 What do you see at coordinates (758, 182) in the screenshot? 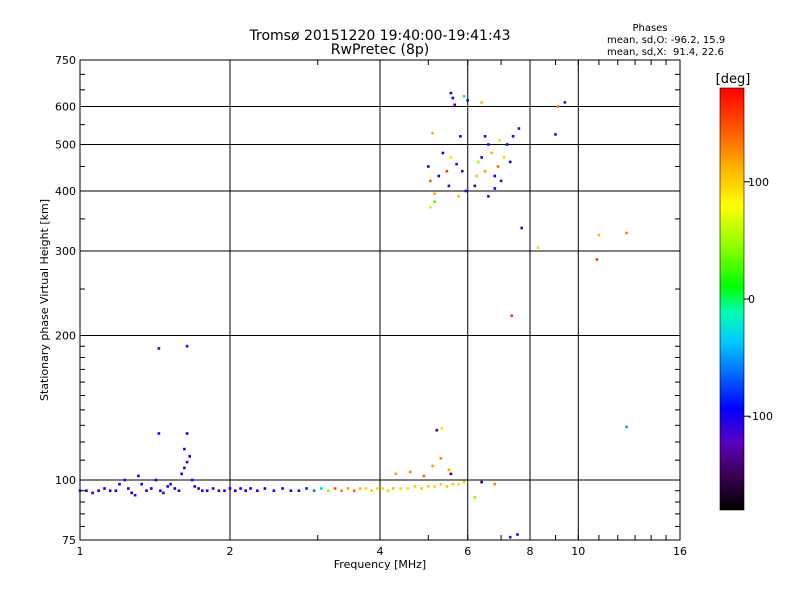
I see `colorbar-tick-label: 100` at bounding box center [758, 182].